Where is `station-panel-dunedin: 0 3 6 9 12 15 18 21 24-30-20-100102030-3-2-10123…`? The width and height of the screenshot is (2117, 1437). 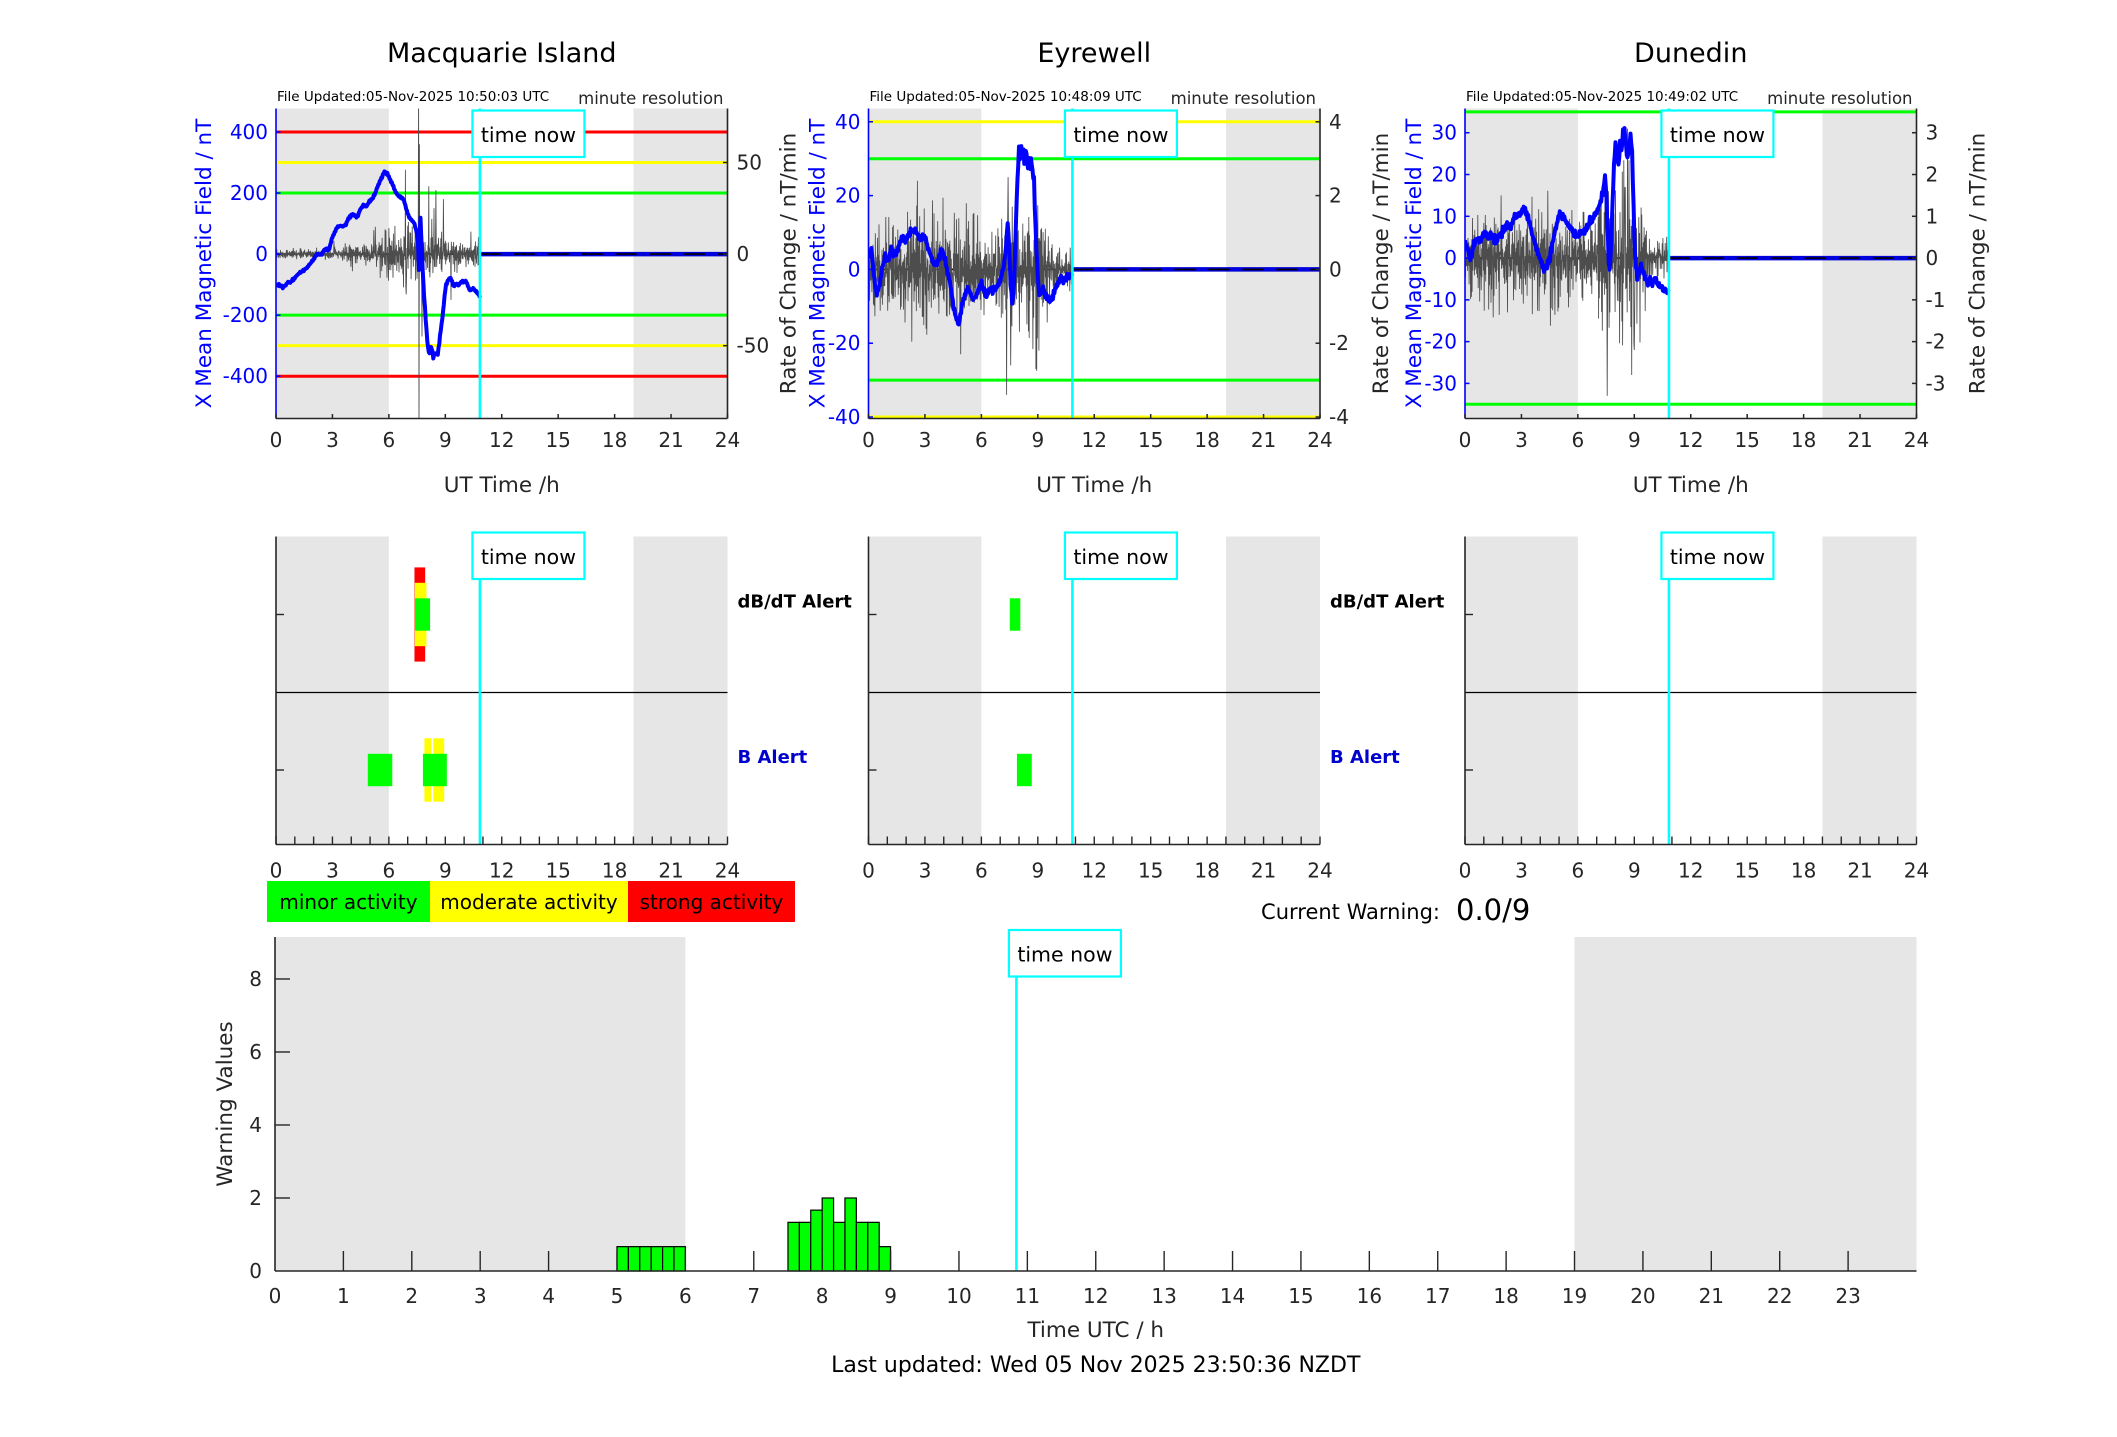
station-panel-dunedin: 0 3 6 9 12 15 18 21 24-30-20-100102030-3-2-10123… is located at coordinates (1696, 268).